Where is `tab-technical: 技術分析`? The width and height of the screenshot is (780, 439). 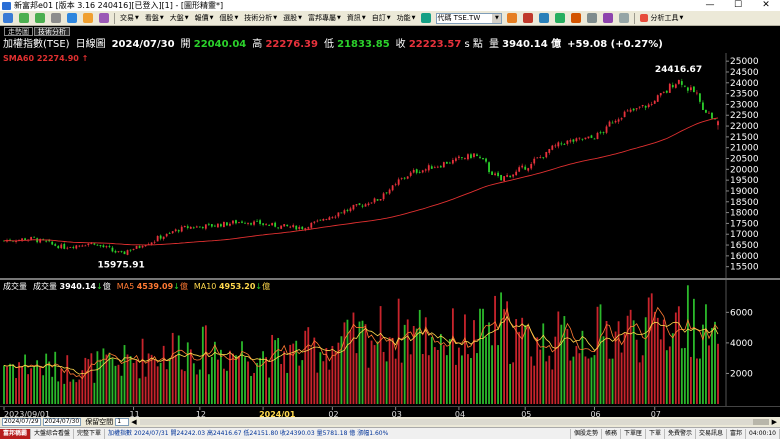 tab-technical: 技術分析 is located at coordinates (52, 31).